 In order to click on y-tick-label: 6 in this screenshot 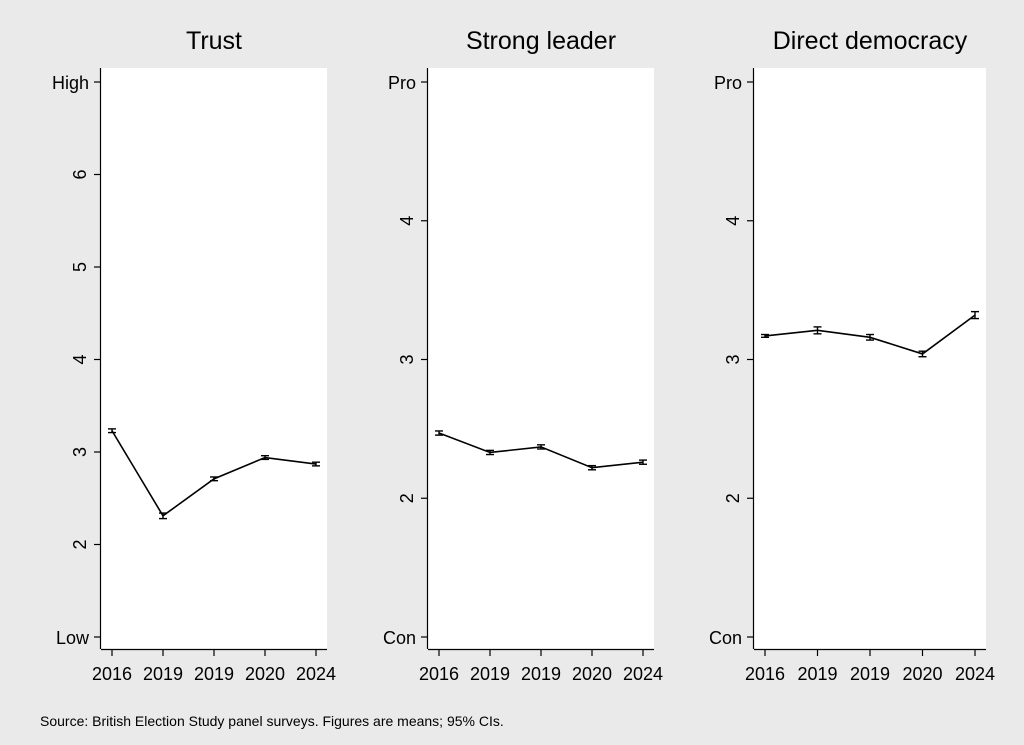, I will do `click(80, 174)`.